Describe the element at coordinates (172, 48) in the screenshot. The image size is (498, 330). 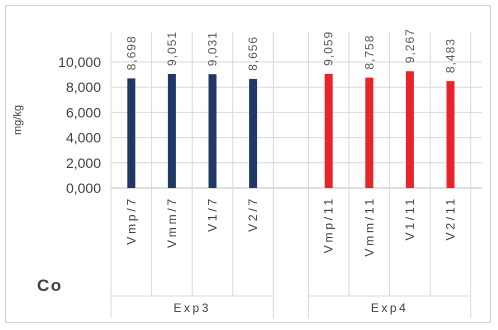
I see `data-label: 9,051` at that location.